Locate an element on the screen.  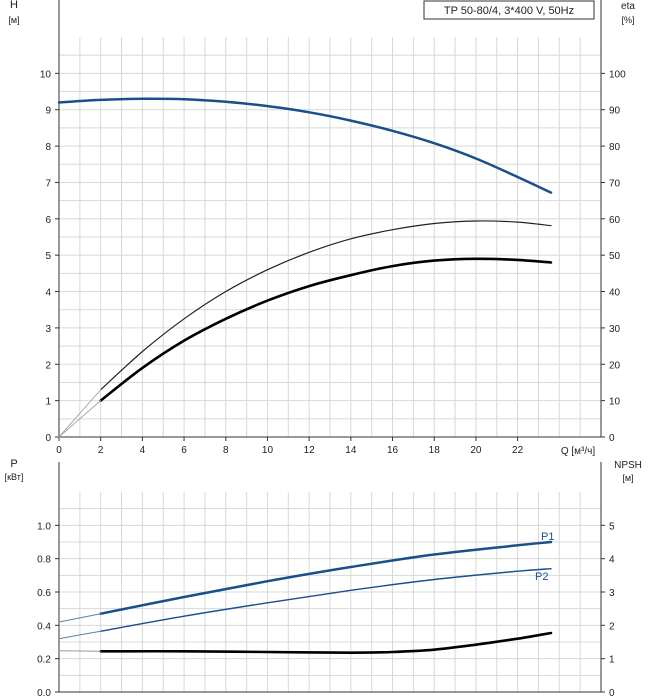
bottom-left-axis-label-1: P is located at coordinates (13, 464).